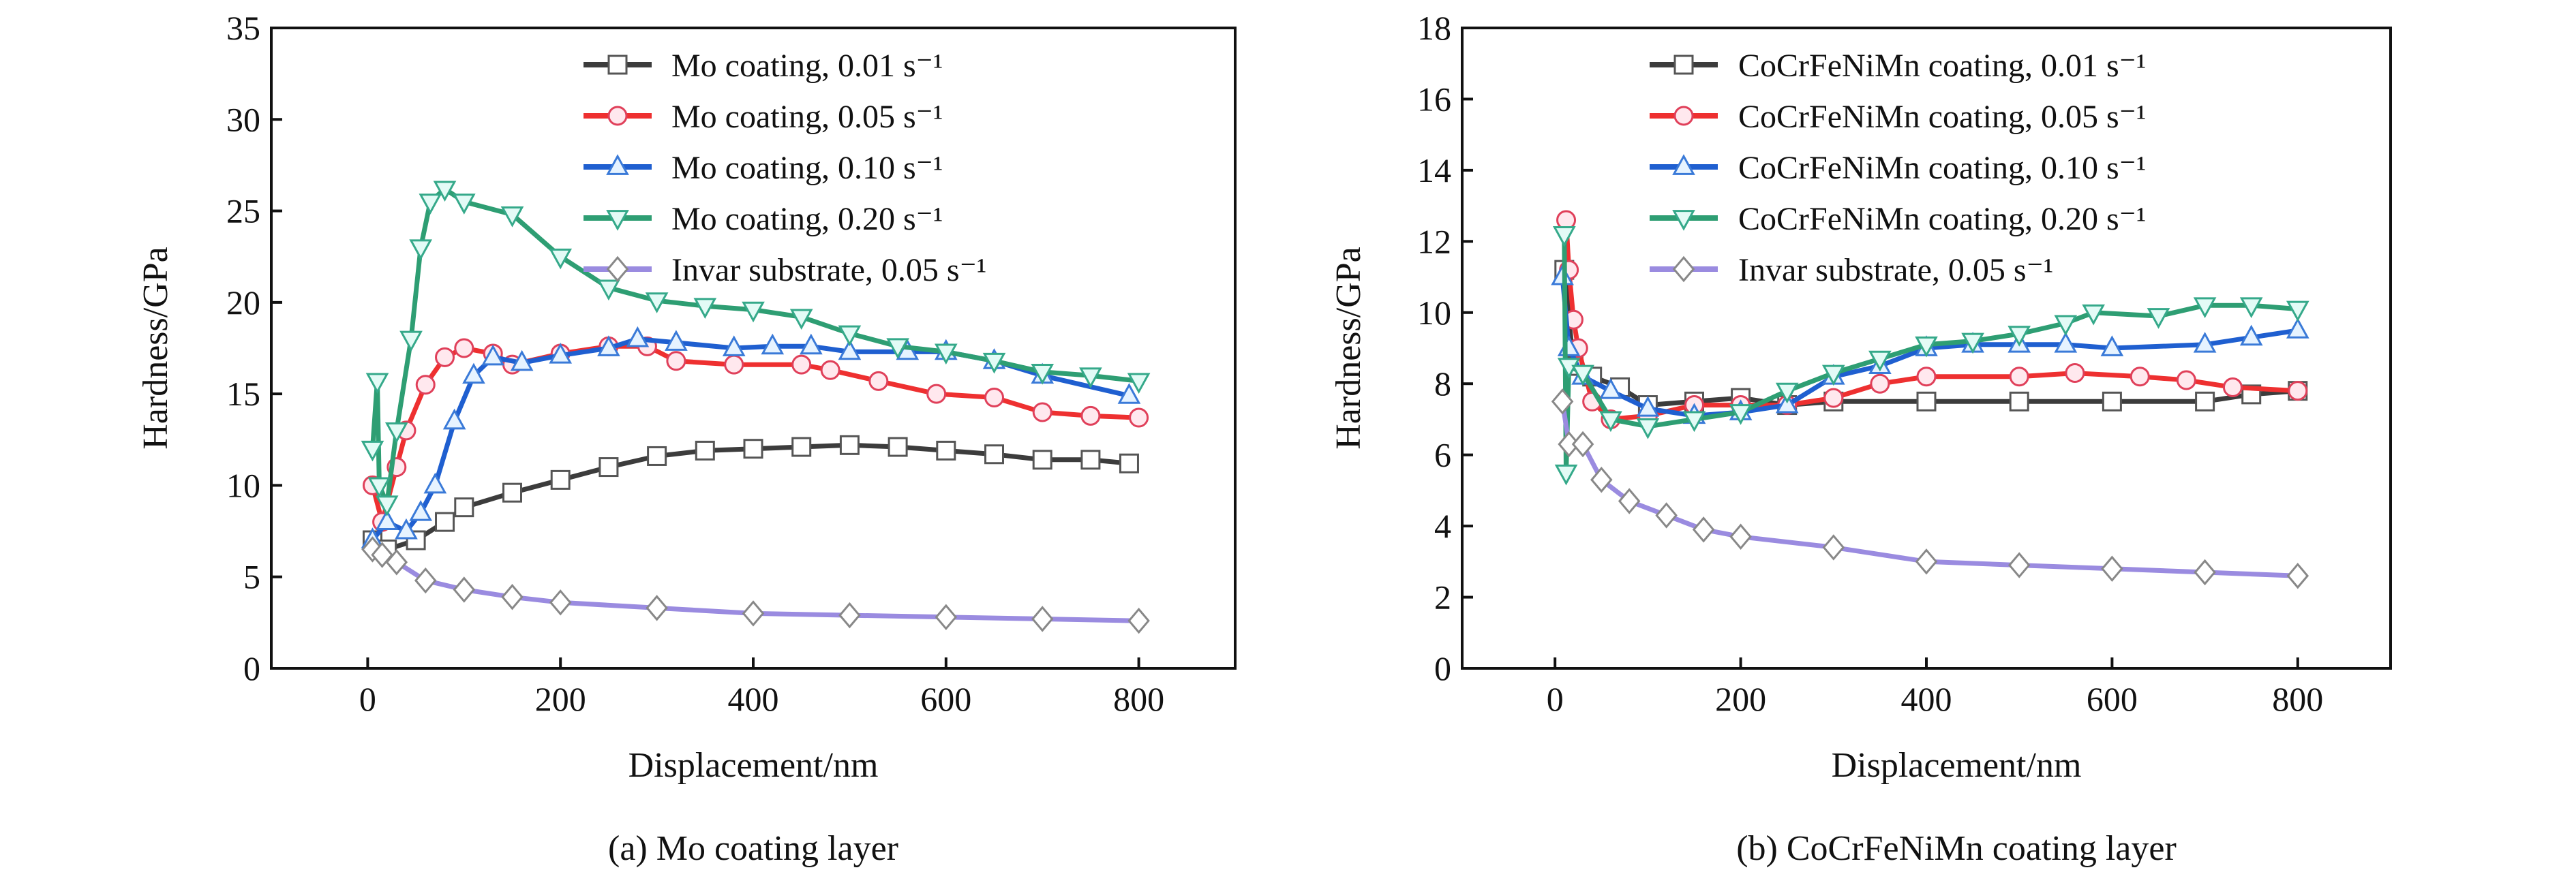  Describe the element at coordinates (1926, 699) in the screenshot. I see `x-tick-label: 400` at that location.